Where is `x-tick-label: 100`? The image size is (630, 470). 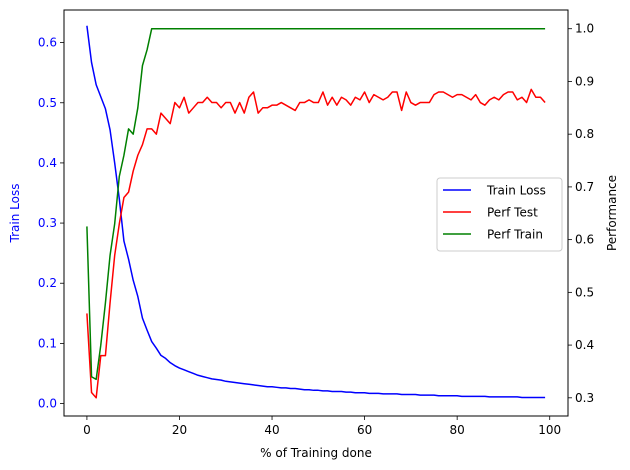
x-tick-label: 100 is located at coordinates (549, 430).